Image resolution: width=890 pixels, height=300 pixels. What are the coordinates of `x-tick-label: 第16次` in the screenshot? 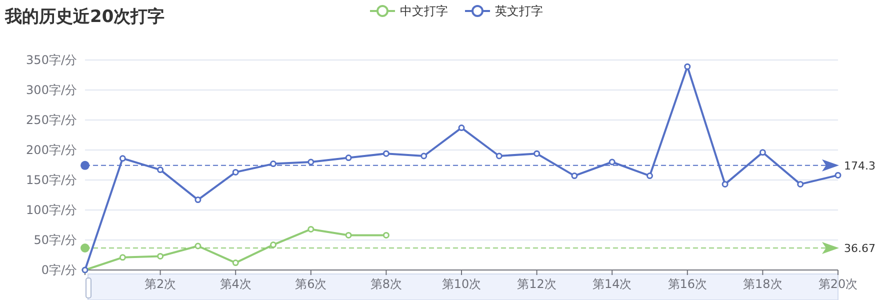 It's located at (688, 284).